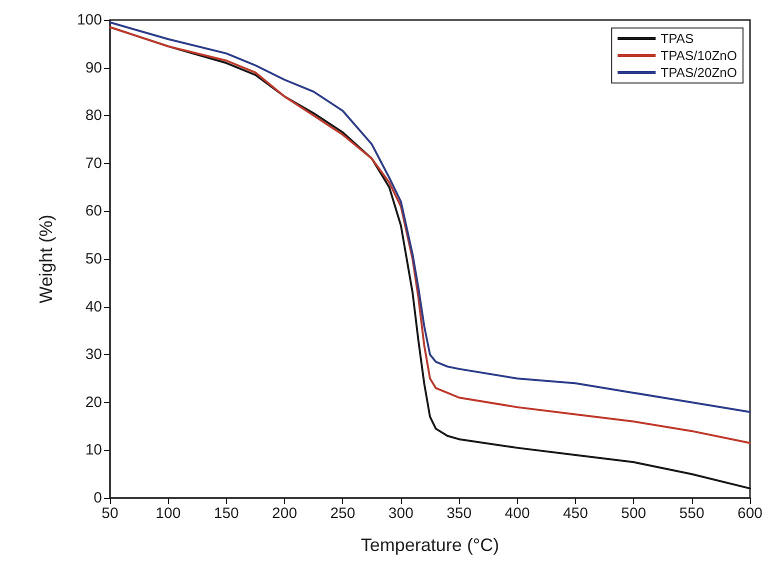  I want to click on legend-label: TPAS/20ZnO, so click(698, 72).